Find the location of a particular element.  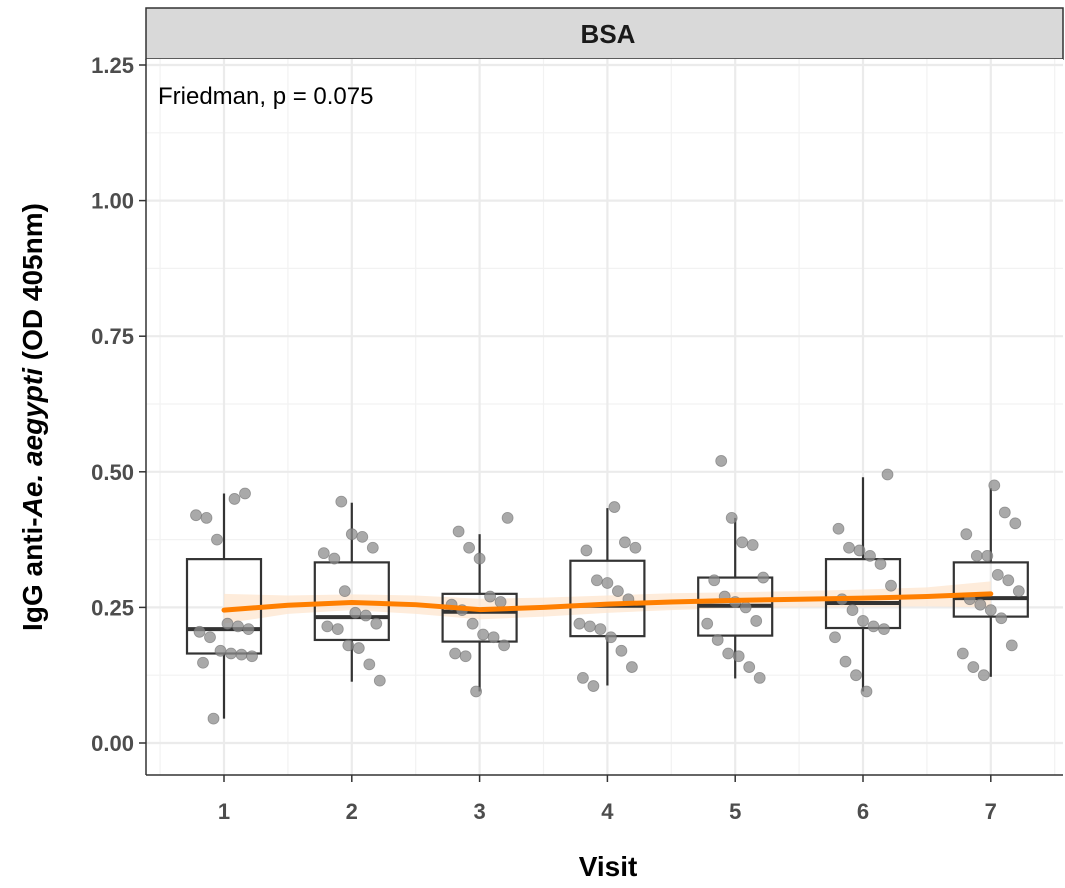

strip-background is located at coordinates (604, 33).